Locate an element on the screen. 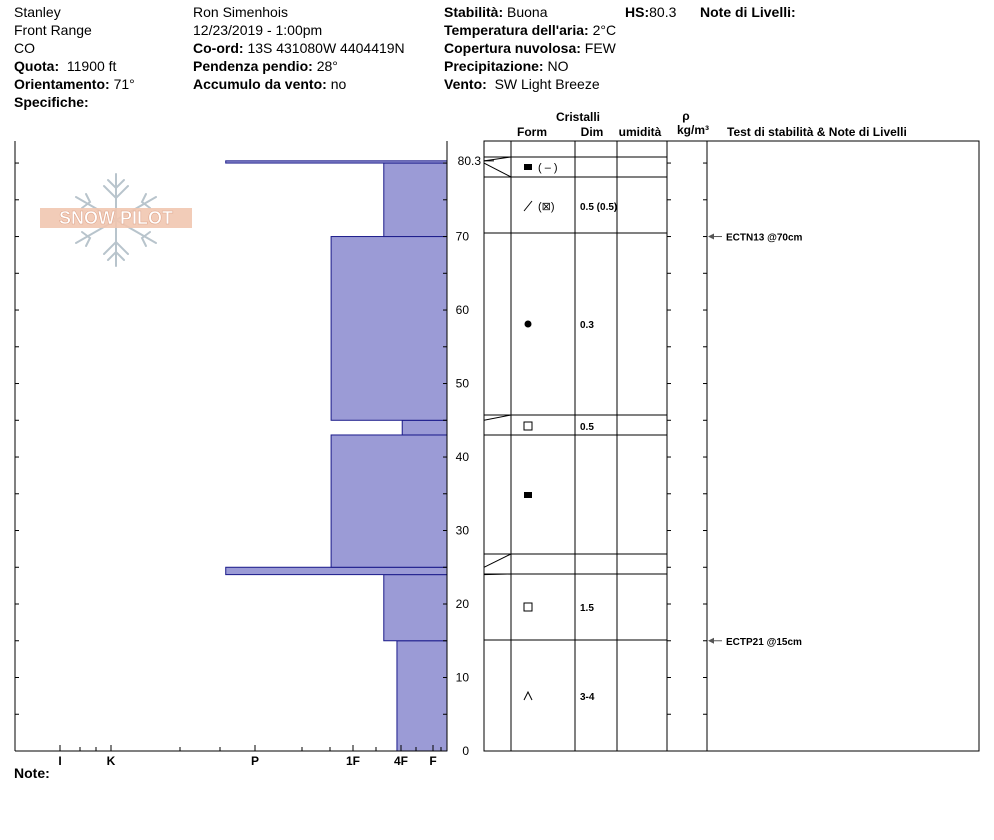  y-tick-label: 20 is located at coordinates (463, 604).